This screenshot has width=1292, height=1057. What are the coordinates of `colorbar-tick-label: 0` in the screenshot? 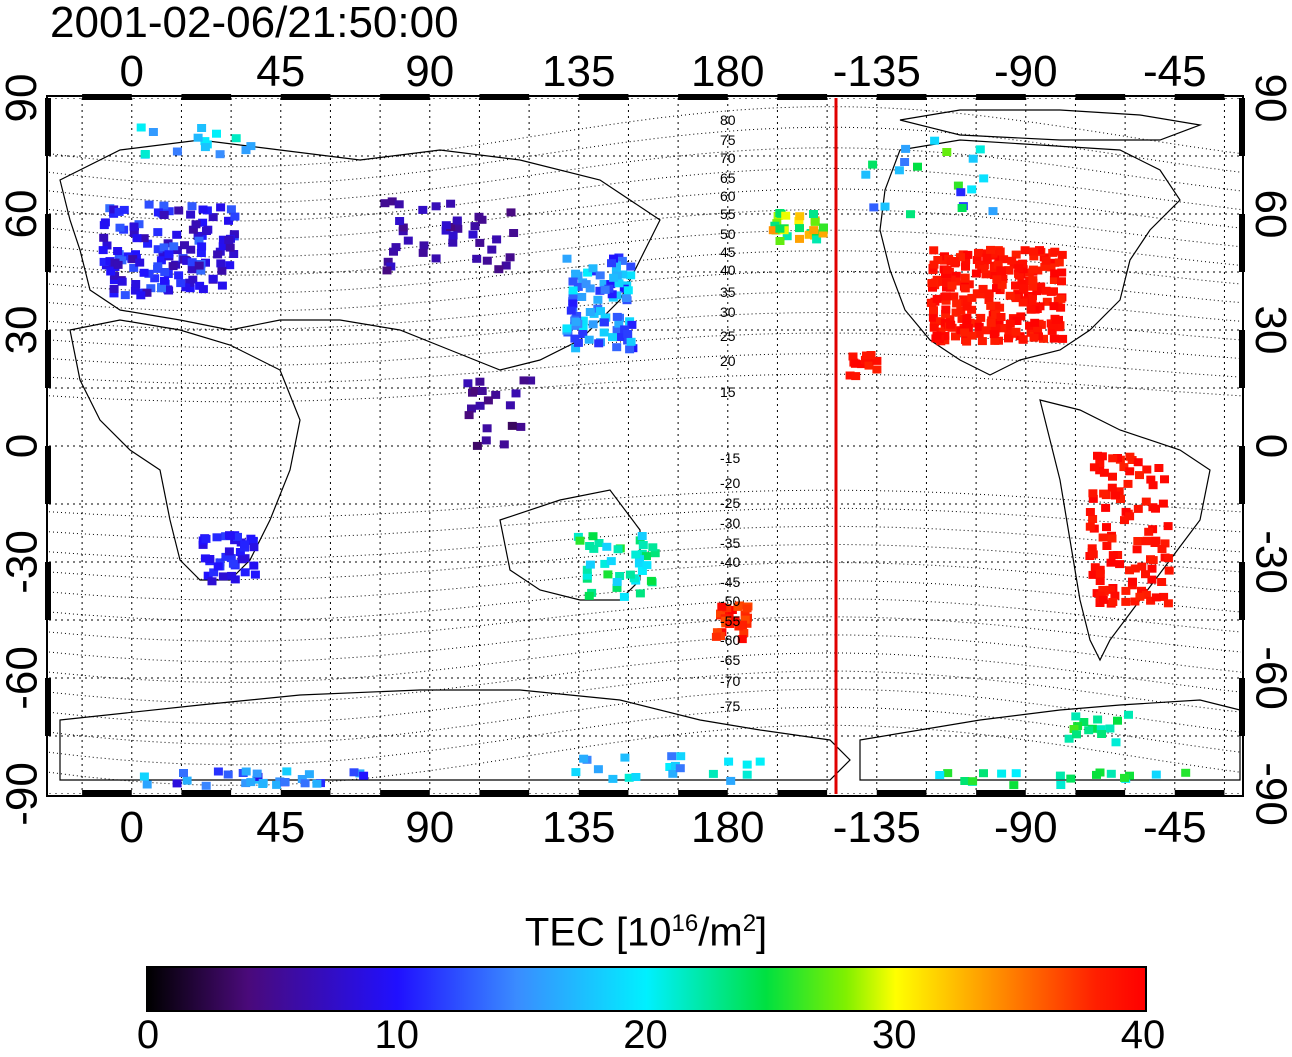 It's located at (148, 1035).